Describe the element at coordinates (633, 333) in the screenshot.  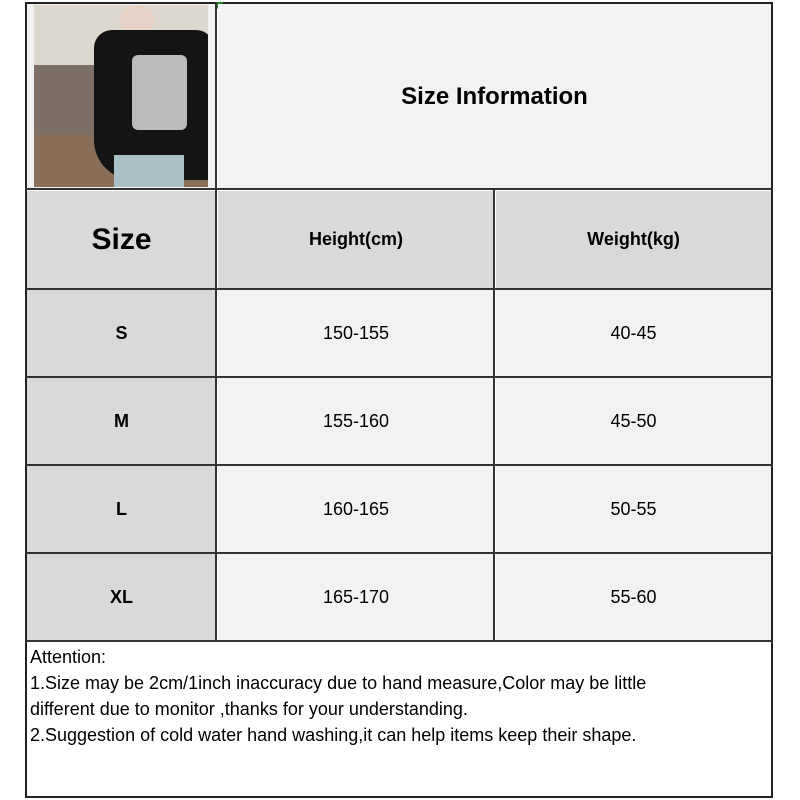
I see `weight-cell: 40-45` at that location.